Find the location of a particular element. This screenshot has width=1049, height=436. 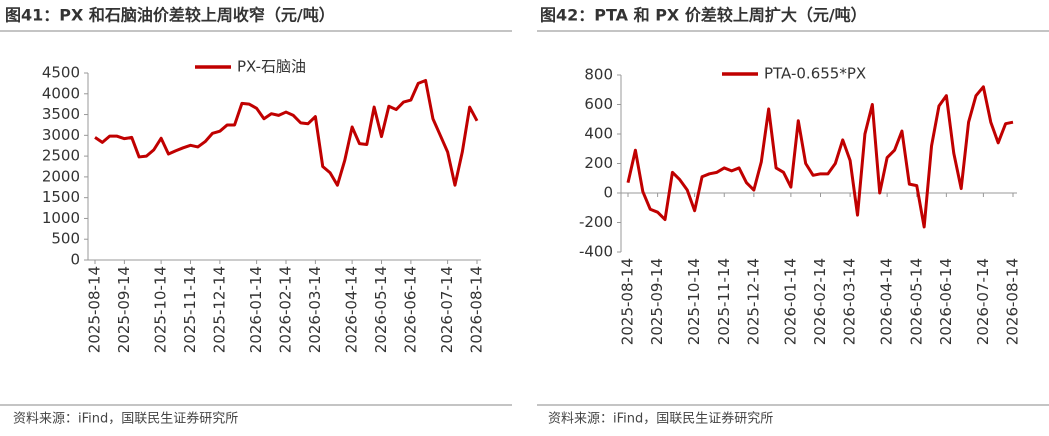

y-tick-label: 600 is located at coordinates (598, 104).